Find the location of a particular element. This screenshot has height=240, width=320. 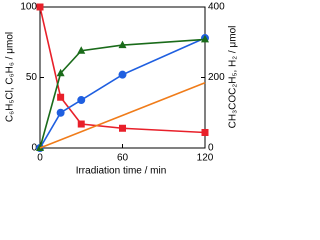

x-tick-label: 0 is located at coordinates (40, 158).